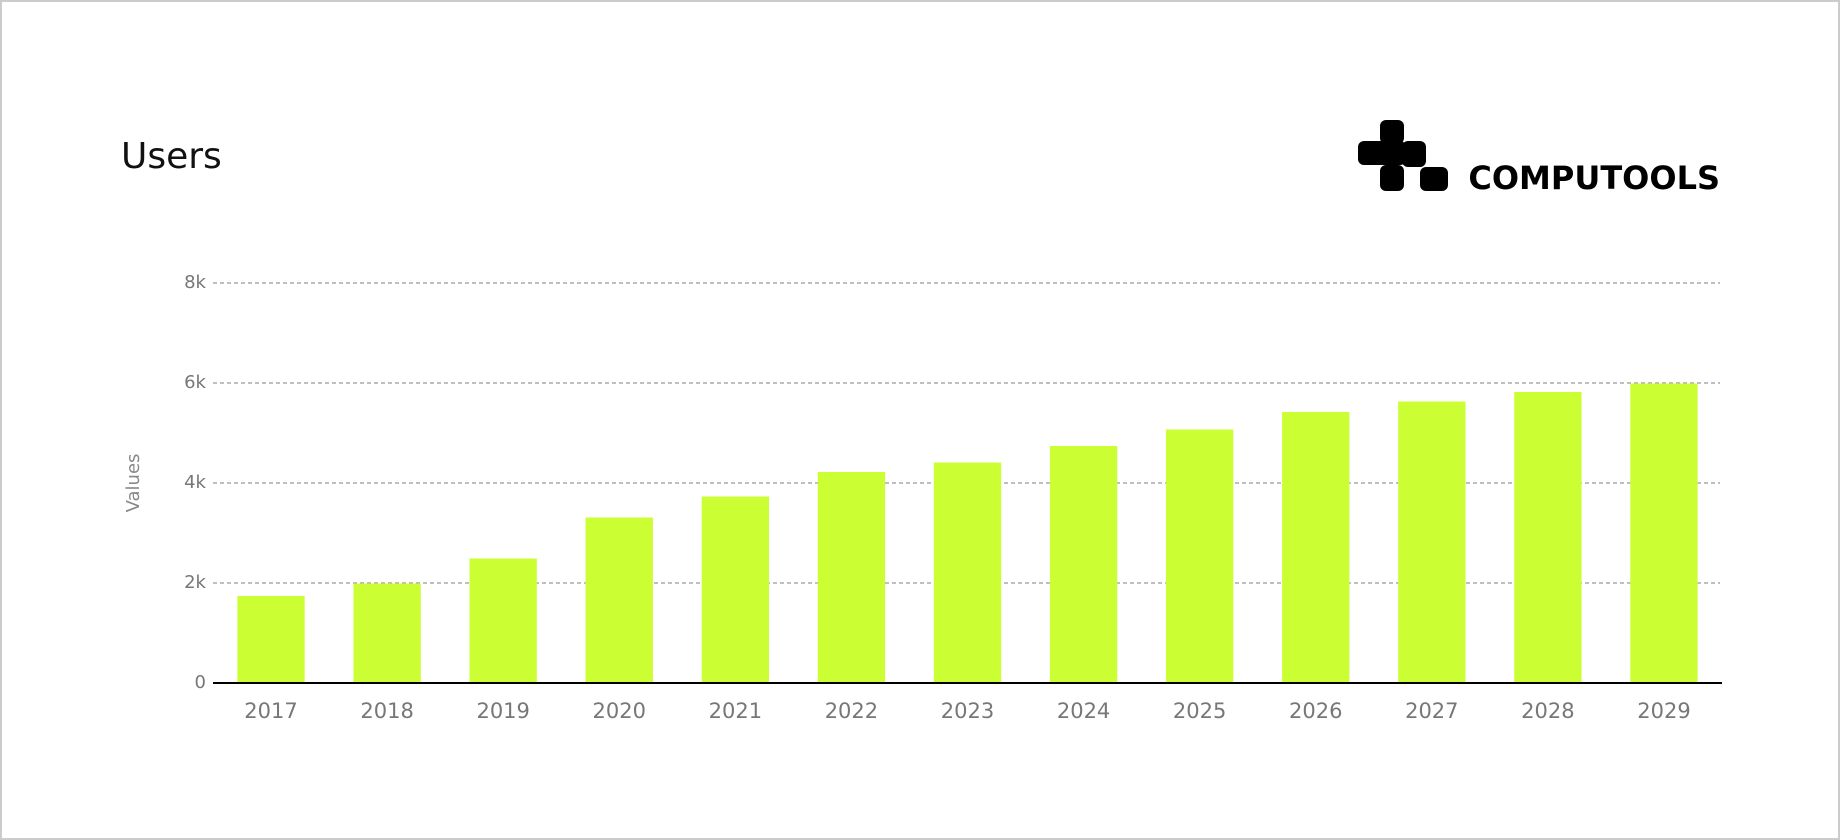 The image size is (1840, 840). Describe the element at coordinates (200, 682) in the screenshot. I see `y-tick-label: 0` at that location.